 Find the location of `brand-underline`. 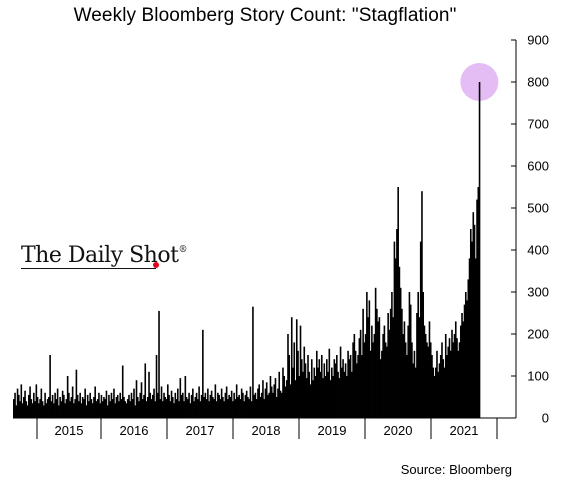

brand-underline is located at coordinates (88, 268).